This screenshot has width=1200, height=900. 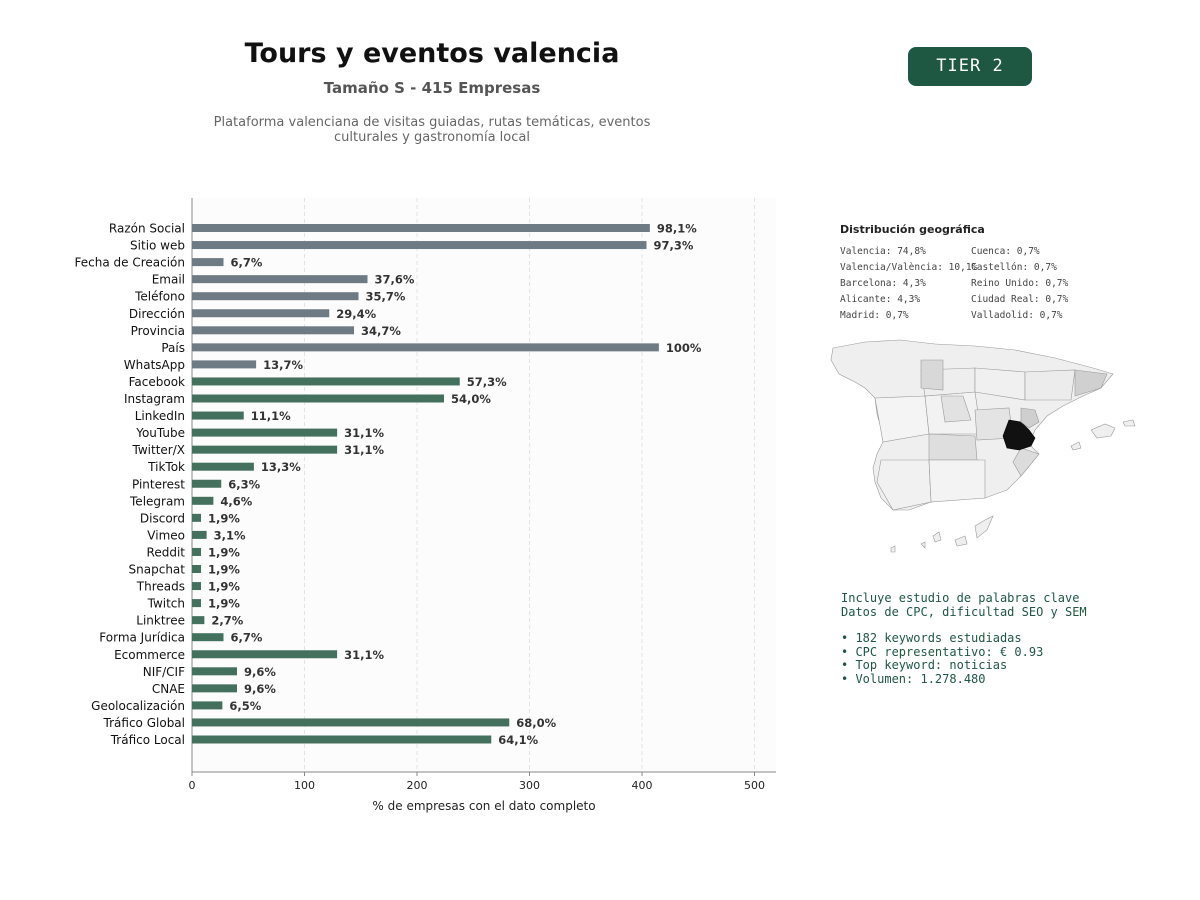 I want to click on category-label: Provincia, so click(x=158, y=331).